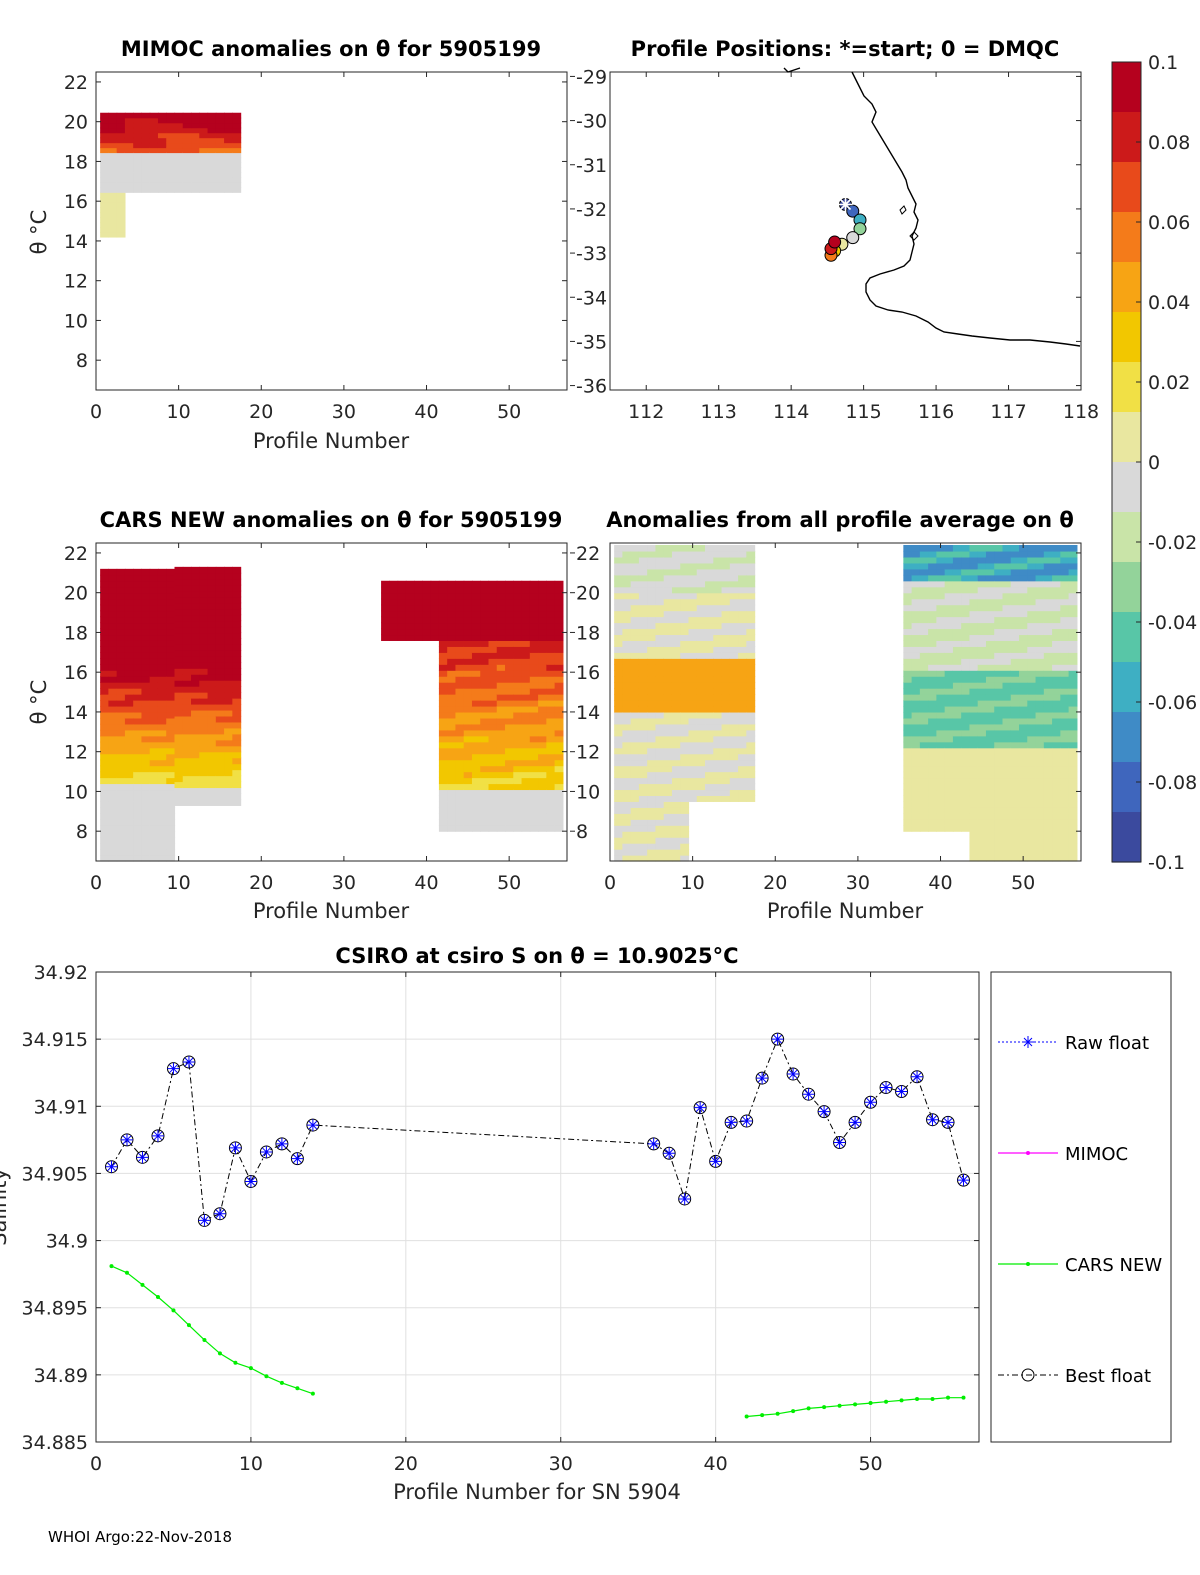  Describe the element at coordinates (537, 1129) in the screenshot. I see `best-float-line` at that location.